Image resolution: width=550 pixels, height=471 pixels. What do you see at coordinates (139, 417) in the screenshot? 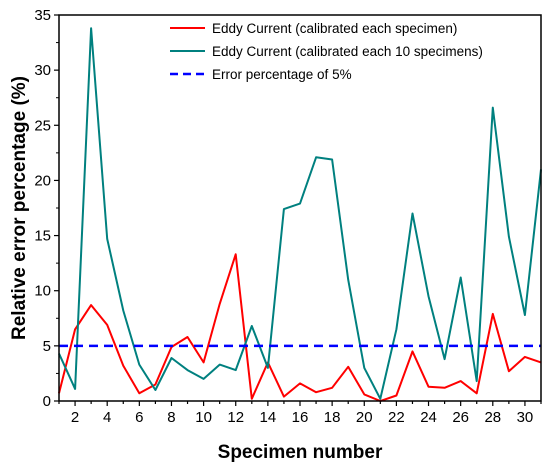
I see `x-tick-label: 6` at bounding box center [139, 417].